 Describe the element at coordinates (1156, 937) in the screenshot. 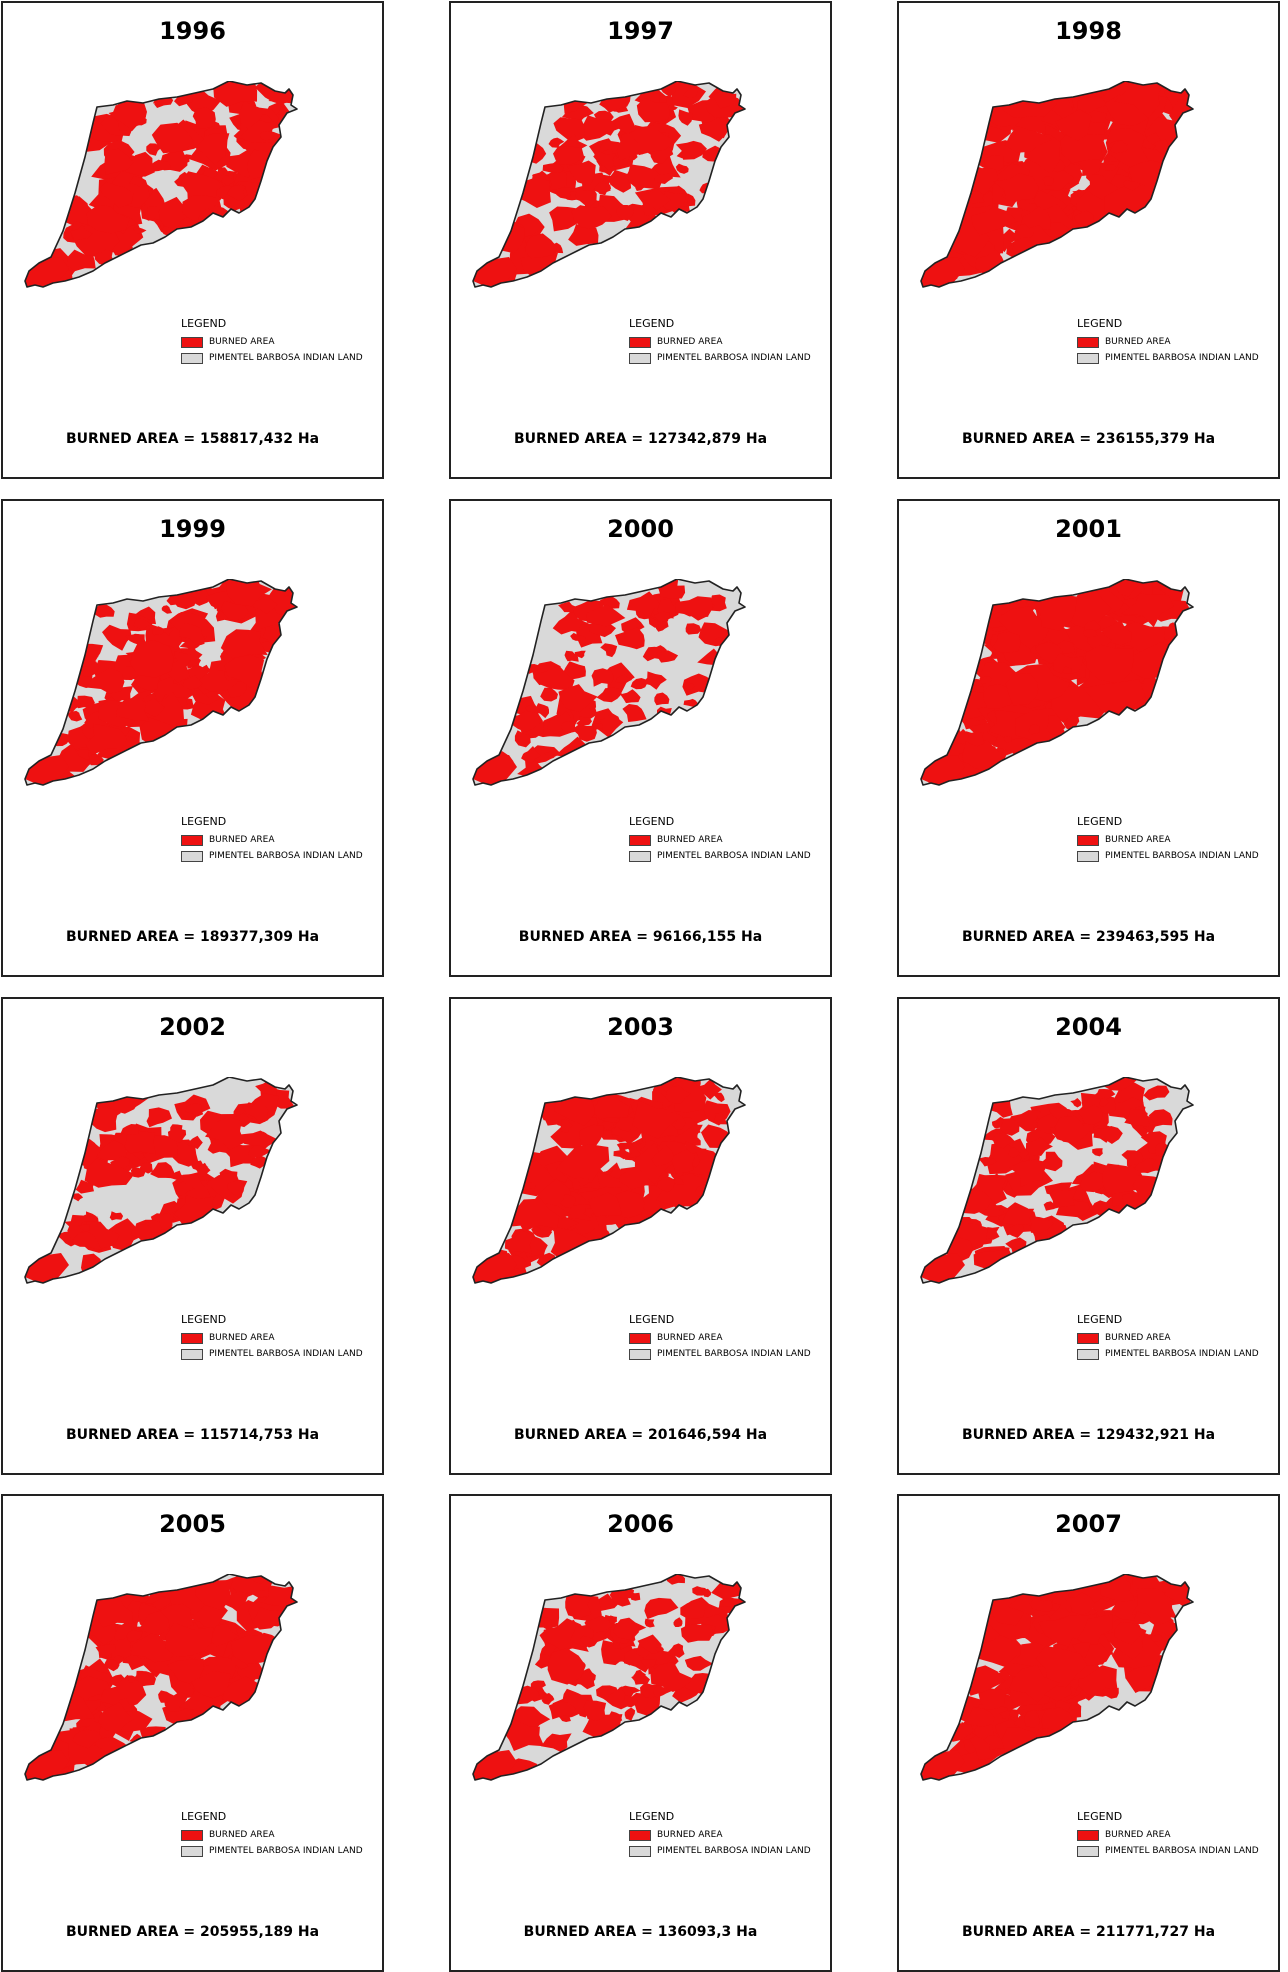

I see `burned-area-value: 239463,595 Ha` at that location.